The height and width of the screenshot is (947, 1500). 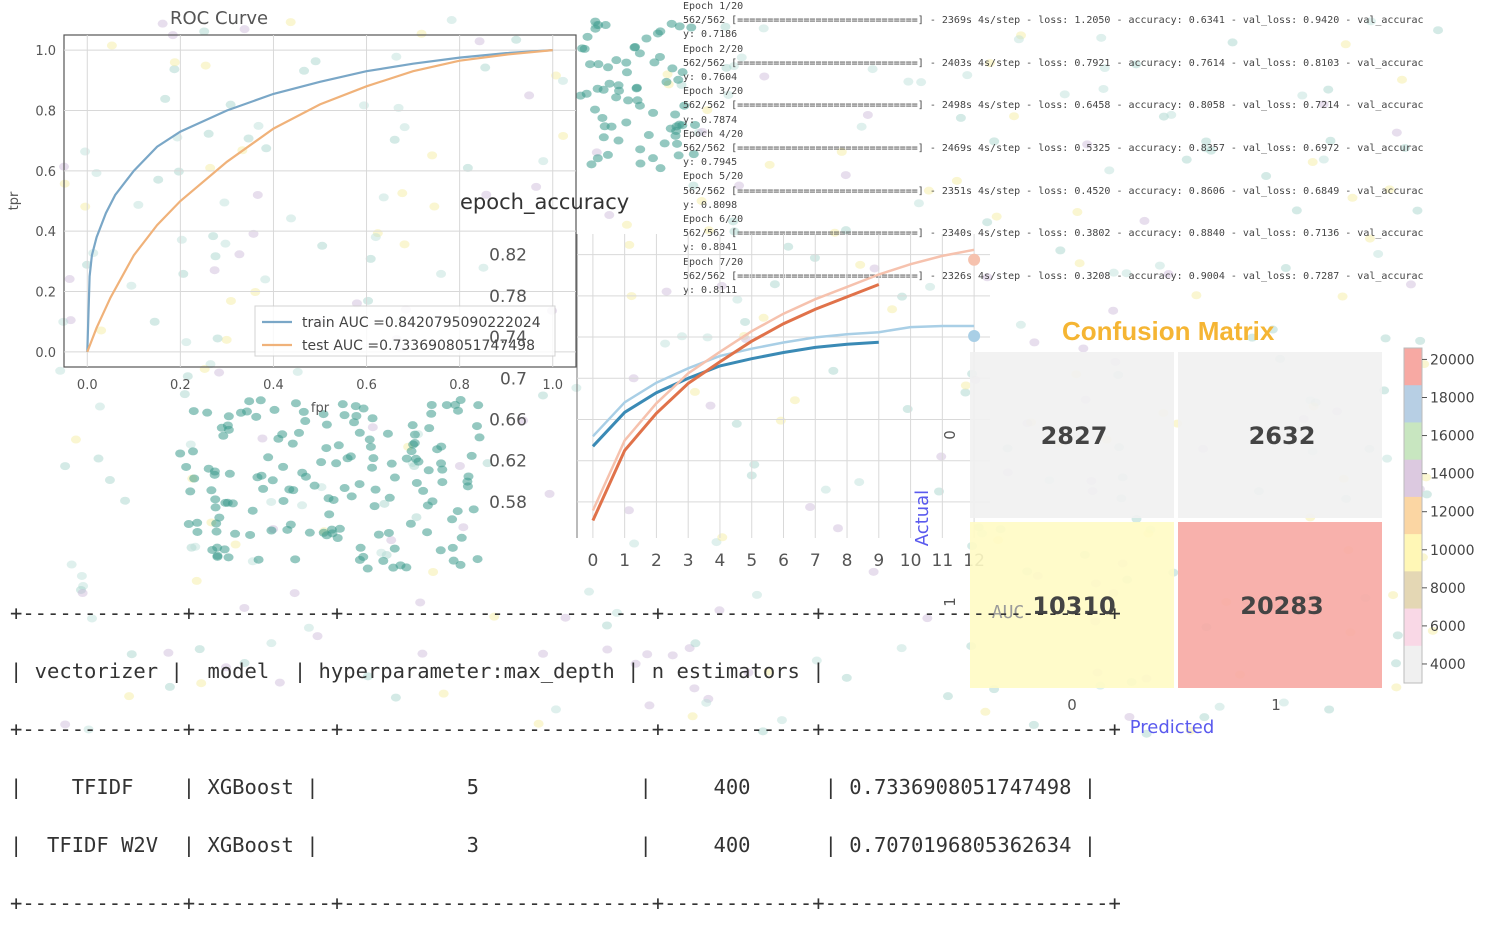 I want to click on acc-x-tick: 10, so click(x=911, y=561).